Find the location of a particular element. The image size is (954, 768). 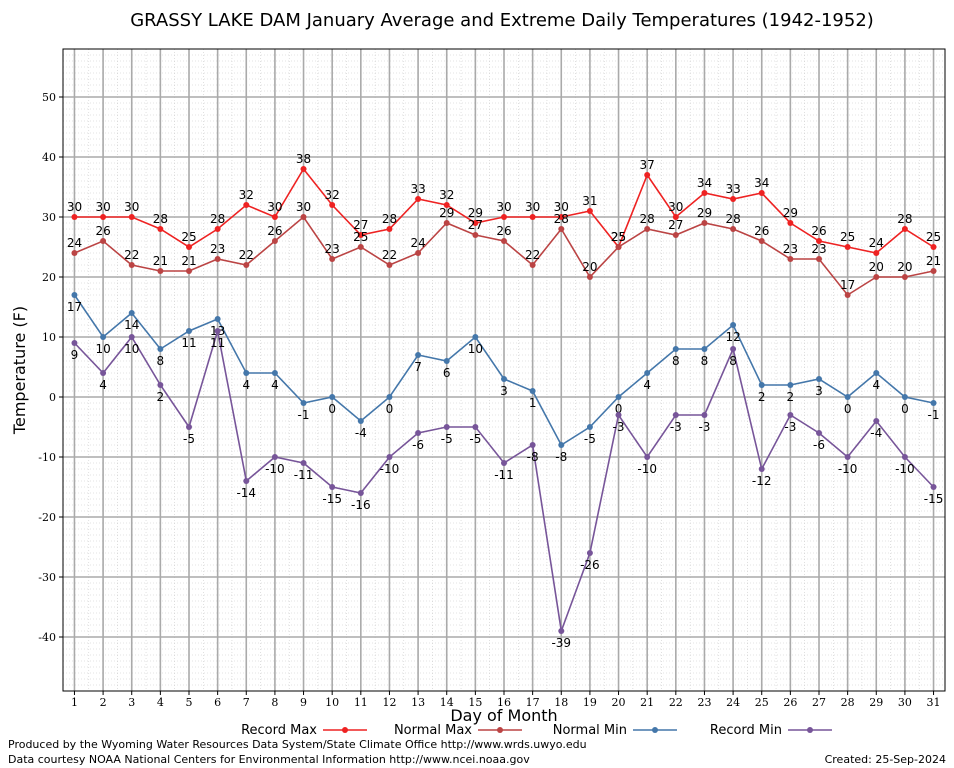

data-label: -8 is located at coordinates (561, 457).